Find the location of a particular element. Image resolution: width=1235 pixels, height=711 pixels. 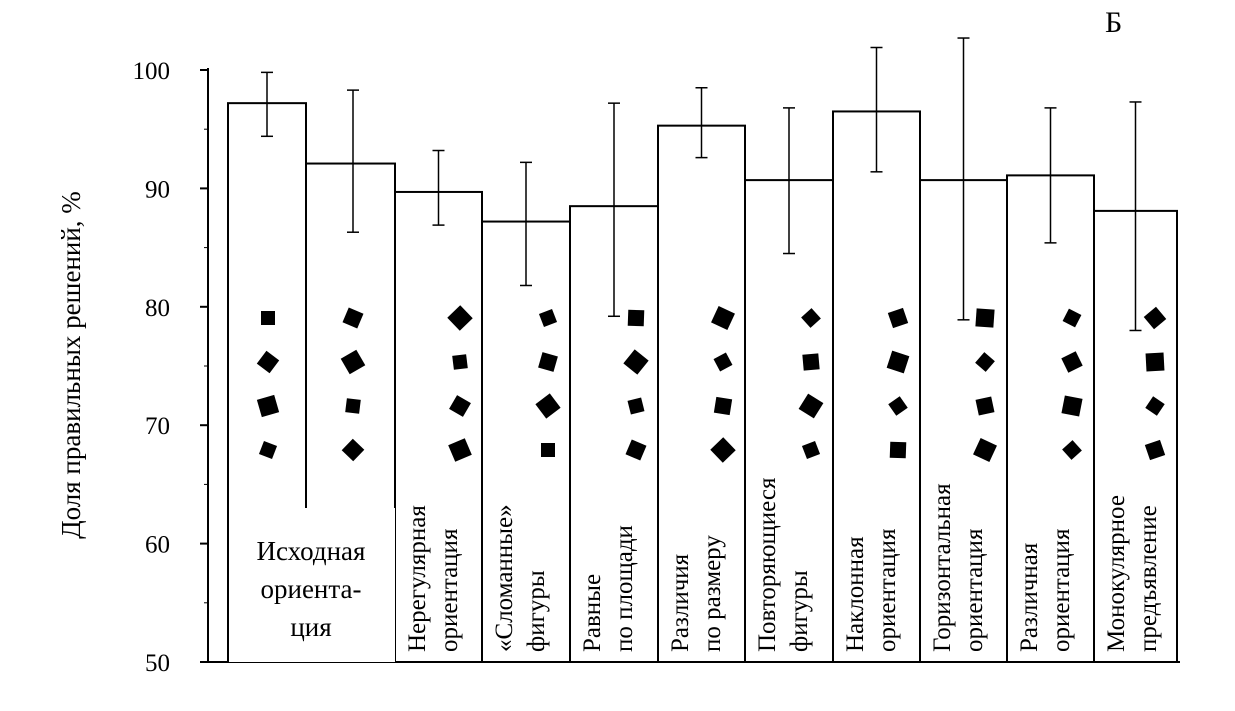

bar-label: ция is located at coordinates (310, 627).